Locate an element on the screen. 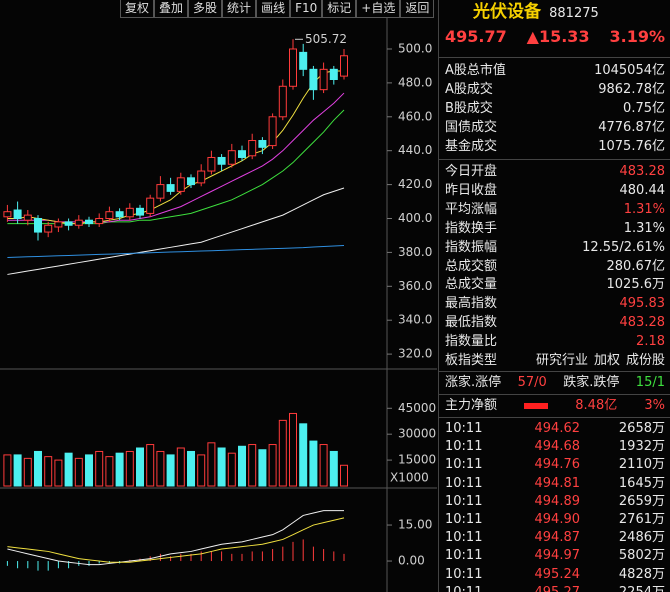 Image resolution: width=670 pixels, height=592 pixels. stat-row: 指数振幅 12.55/2.61% is located at coordinates (555, 248).